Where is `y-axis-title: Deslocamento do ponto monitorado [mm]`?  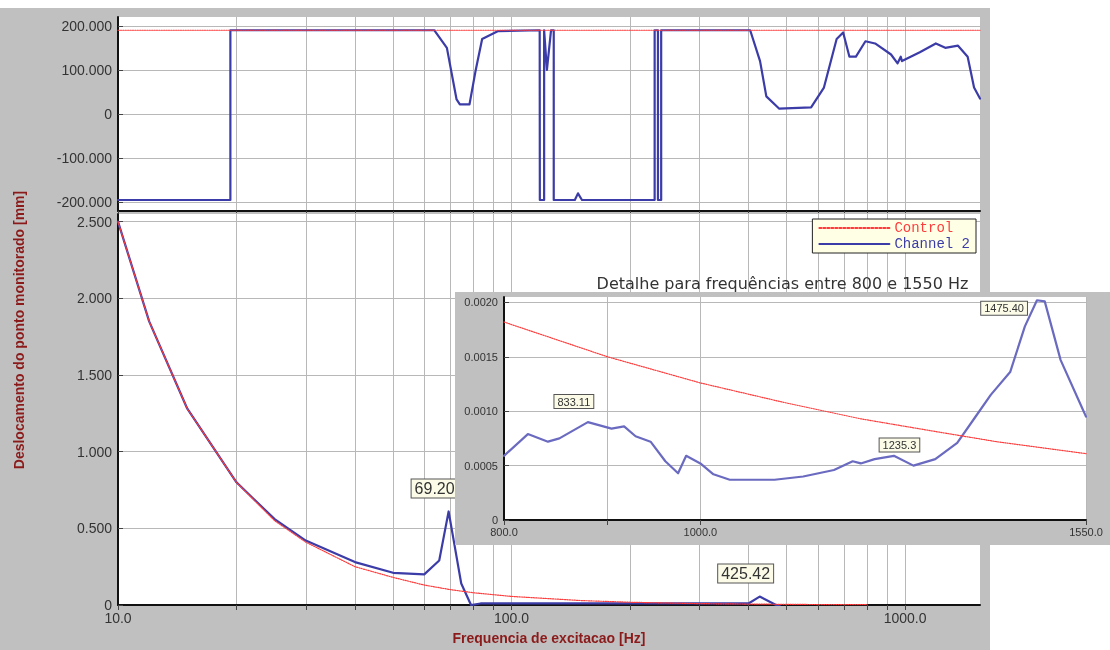
y-axis-title: Deslocamento do ponto monitorado [mm] is located at coordinates (19, 330).